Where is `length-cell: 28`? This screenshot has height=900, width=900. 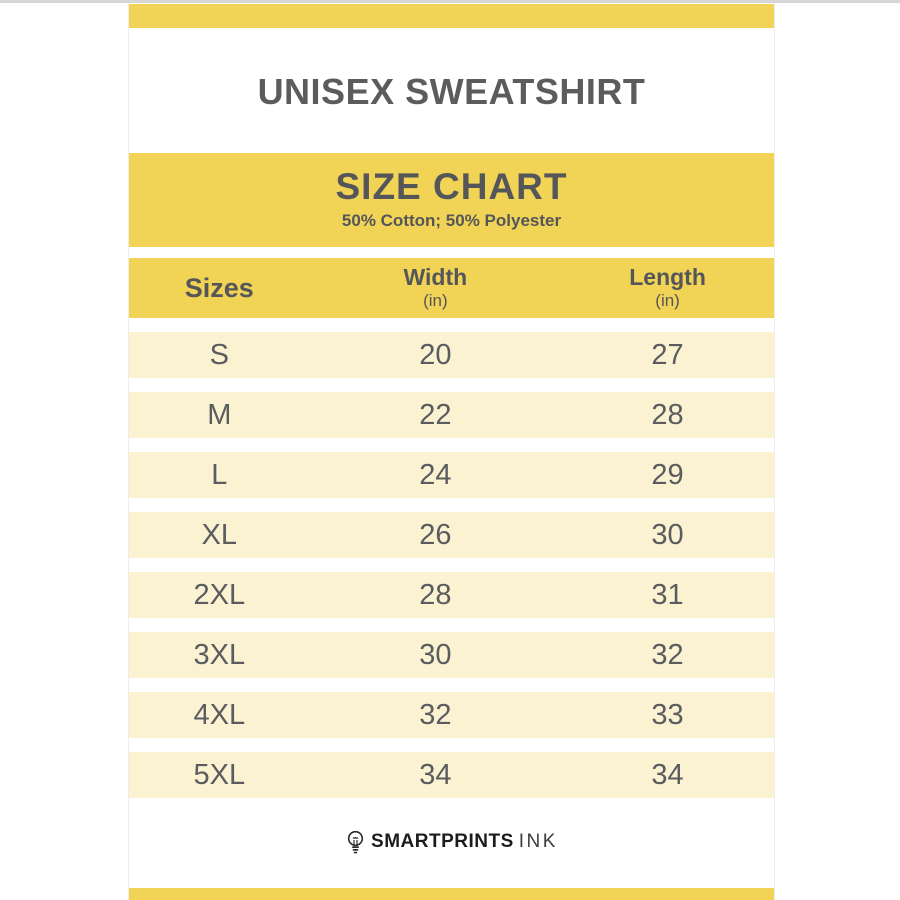 length-cell: 28 is located at coordinates (667, 414).